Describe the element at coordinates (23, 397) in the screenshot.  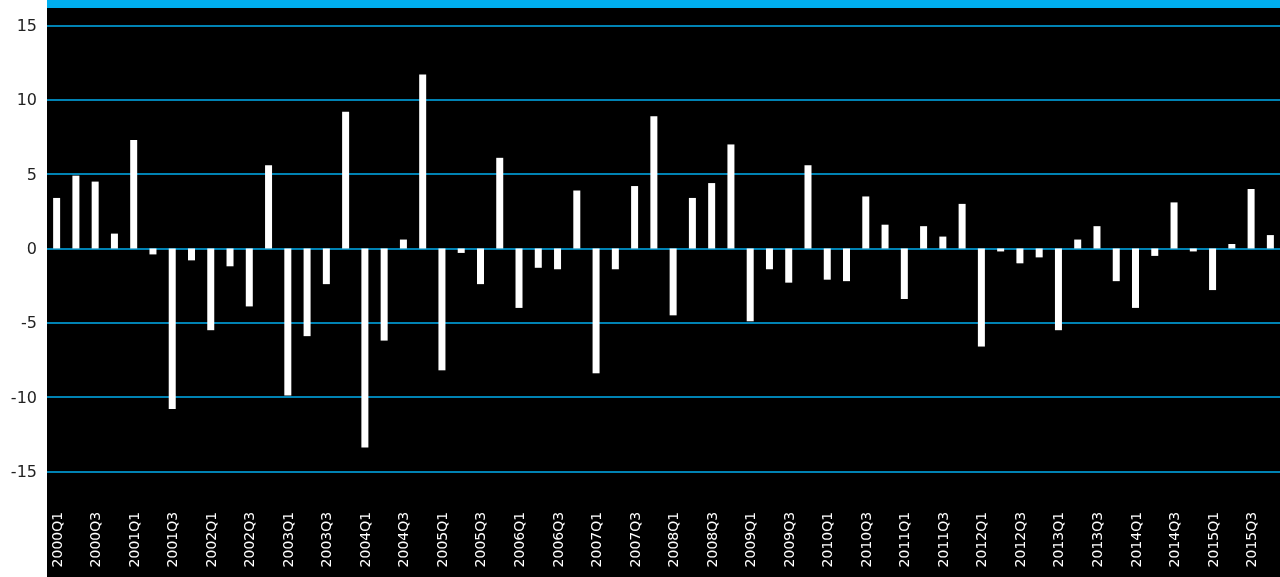
I see `y-tick-label: -10` at that location.